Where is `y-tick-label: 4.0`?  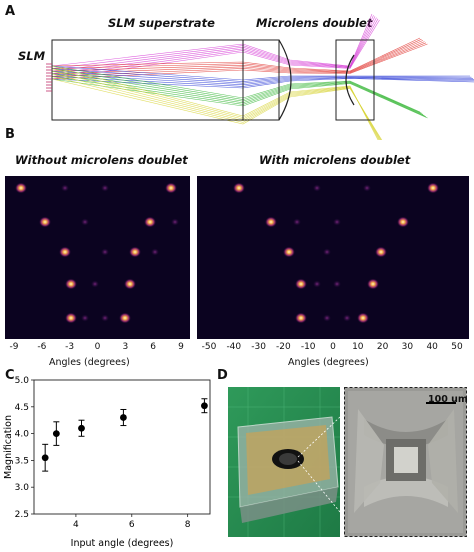
y-tick-label: 4.0 is located at coordinates (22, 435).